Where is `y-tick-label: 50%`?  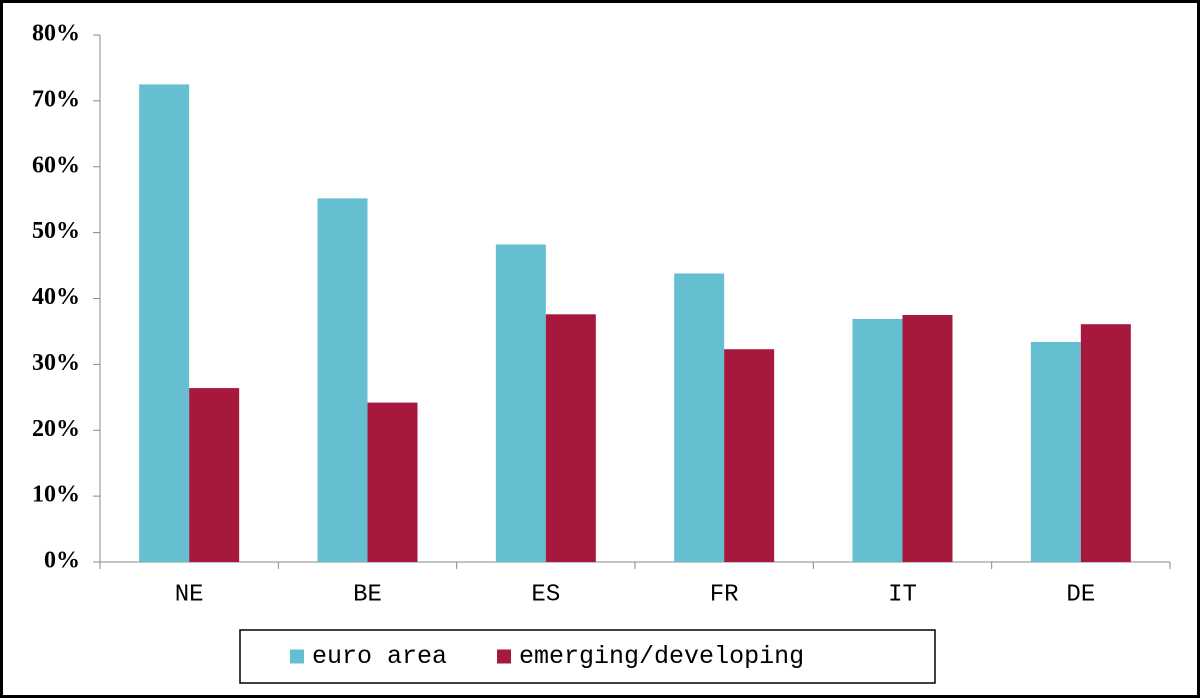
y-tick-label: 50% is located at coordinates (56, 231).